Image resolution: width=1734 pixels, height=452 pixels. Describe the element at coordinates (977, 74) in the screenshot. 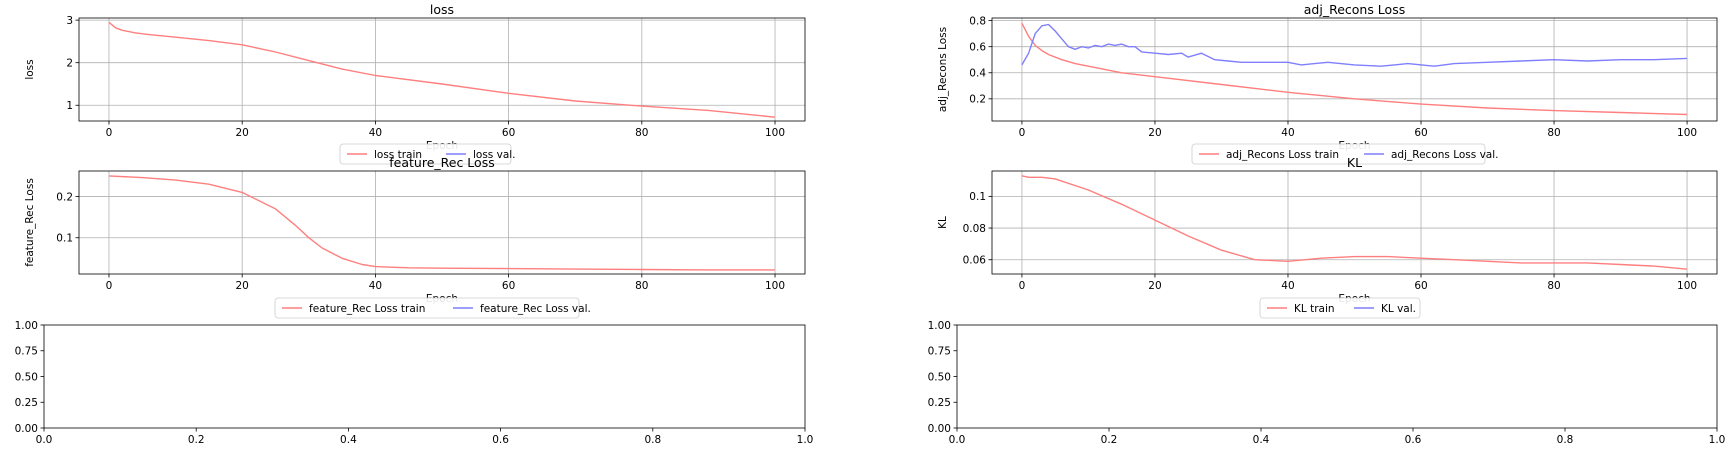

I see `y-tick-label: 0.4` at that location.